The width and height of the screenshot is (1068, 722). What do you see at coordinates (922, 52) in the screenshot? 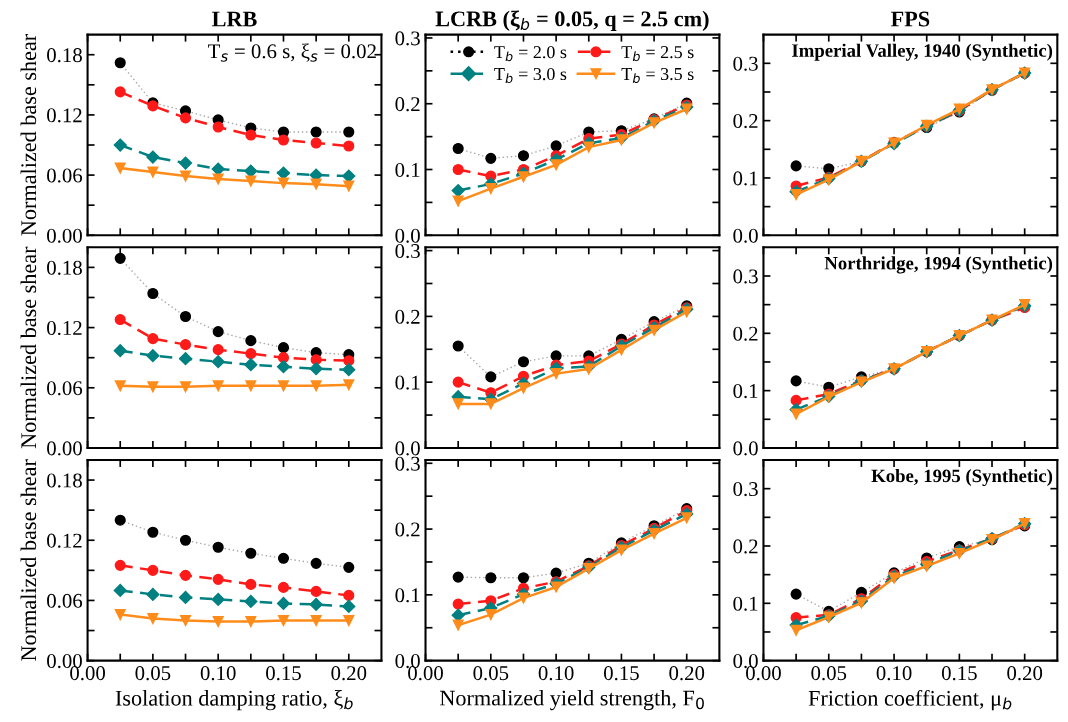
I see `annotation: Imperial Valley, 1940 (Synthetic)` at bounding box center [922, 52].